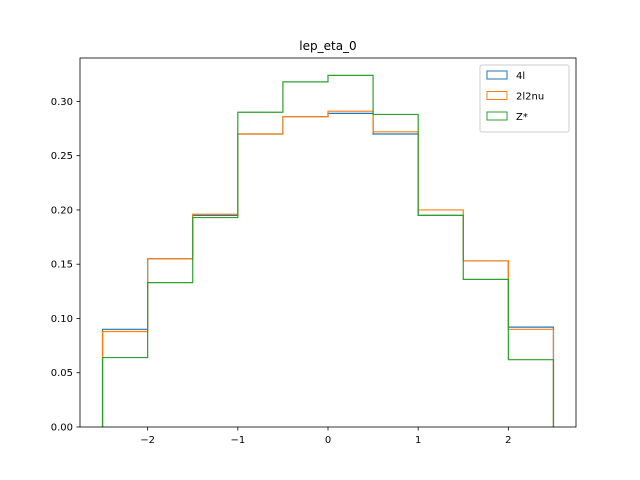 This screenshot has height=480, width=640. What do you see at coordinates (62, 210) in the screenshot?
I see `y-tick-label: 0.20` at bounding box center [62, 210].